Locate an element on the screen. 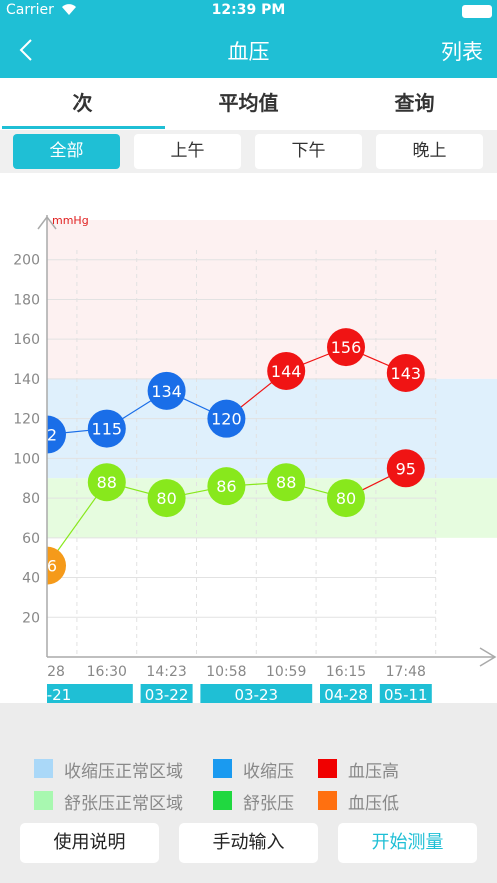 The image size is (497, 883). y-unit: mmHg is located at coordinates (70, 220).